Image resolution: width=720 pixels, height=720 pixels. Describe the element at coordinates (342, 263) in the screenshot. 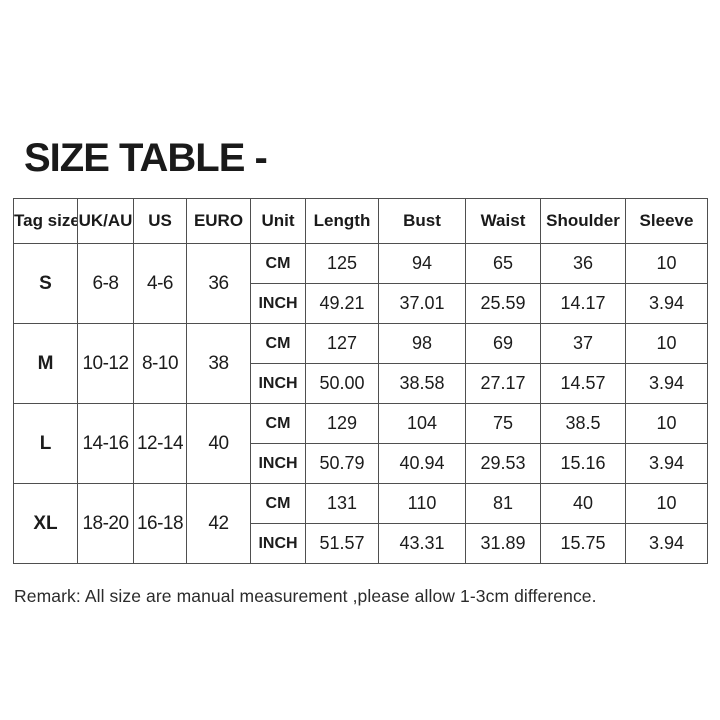

I see `length-cm-s: 125` at that location.